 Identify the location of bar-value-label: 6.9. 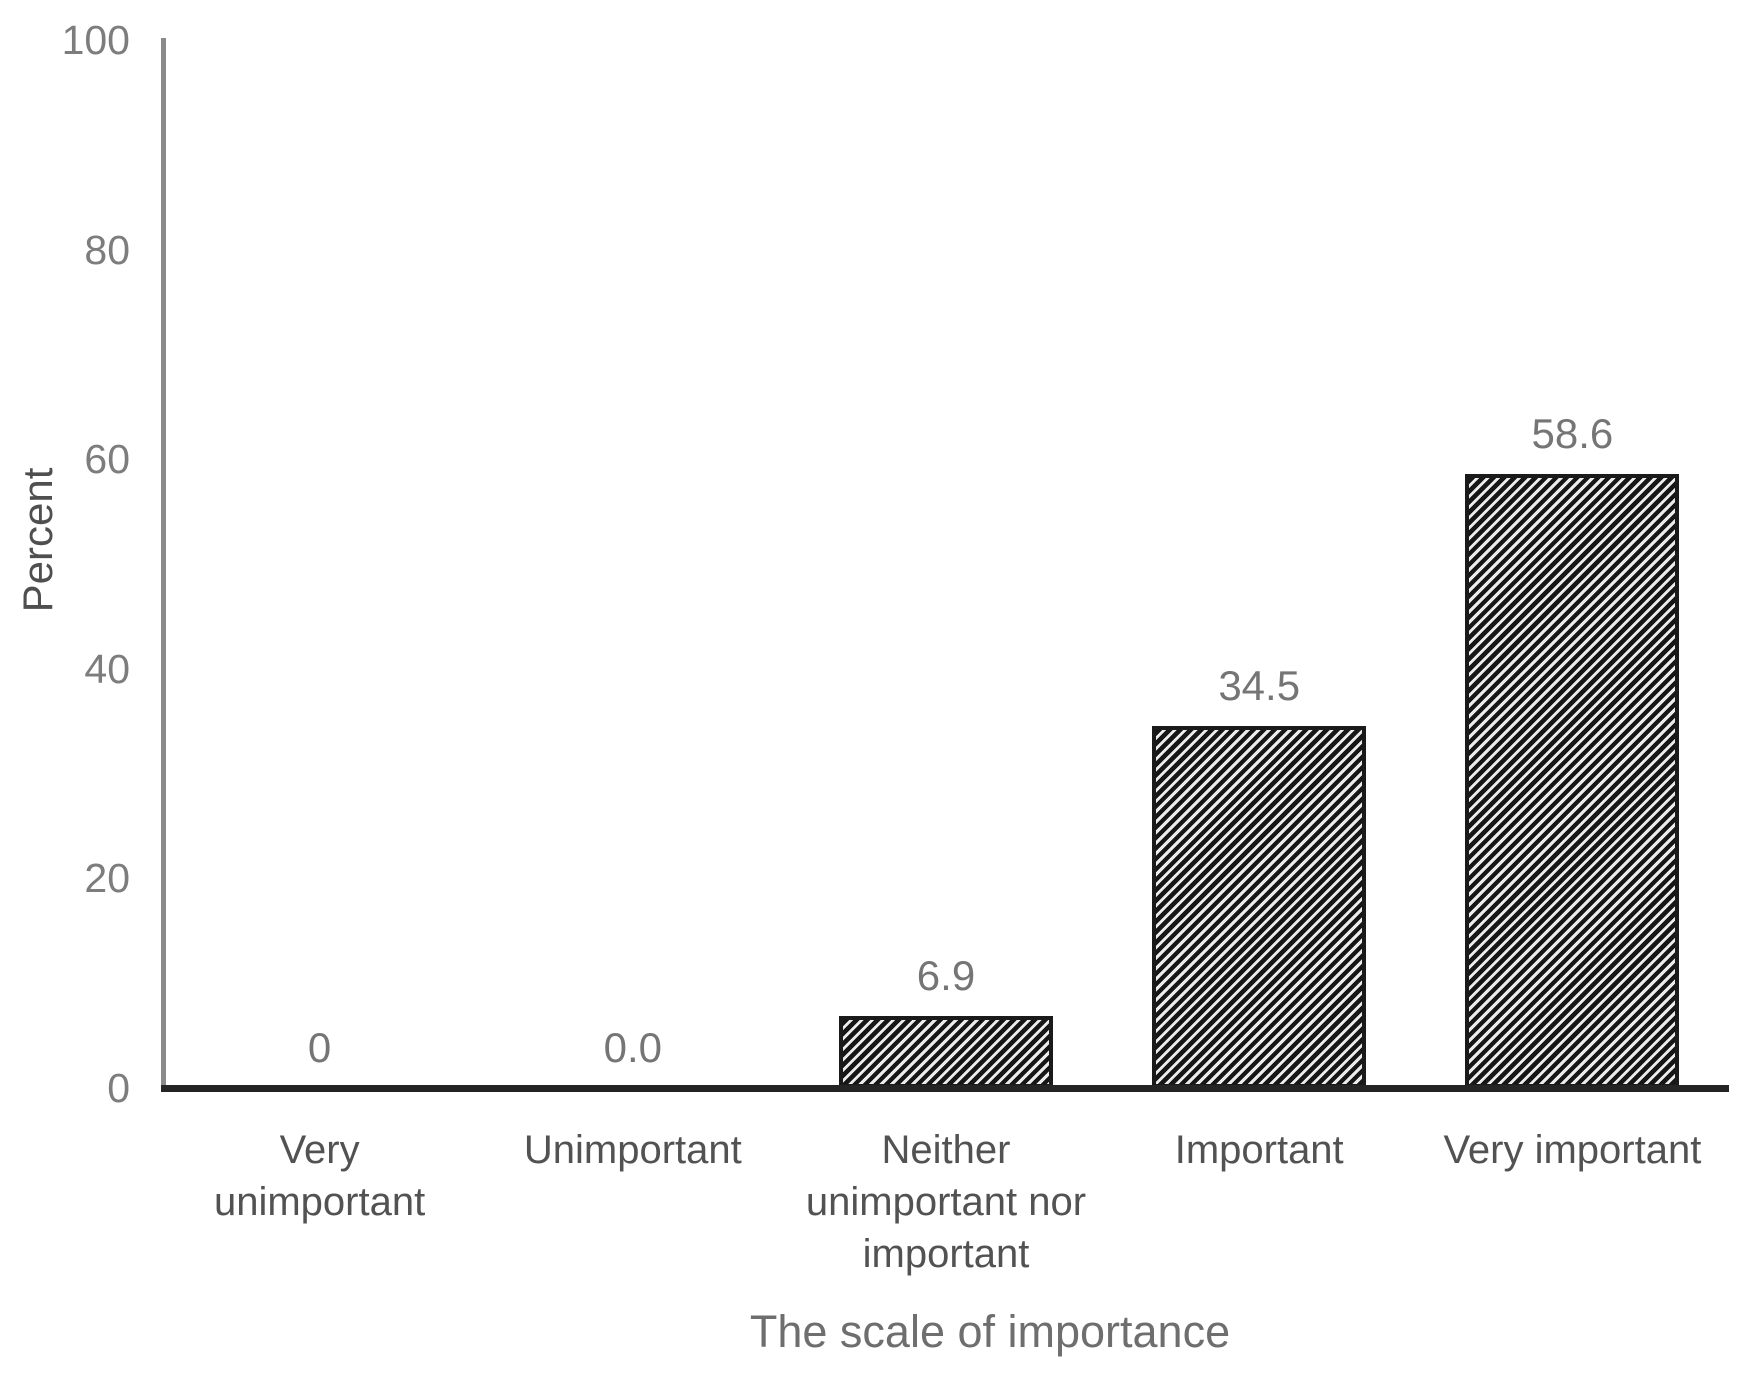
(946, 975).